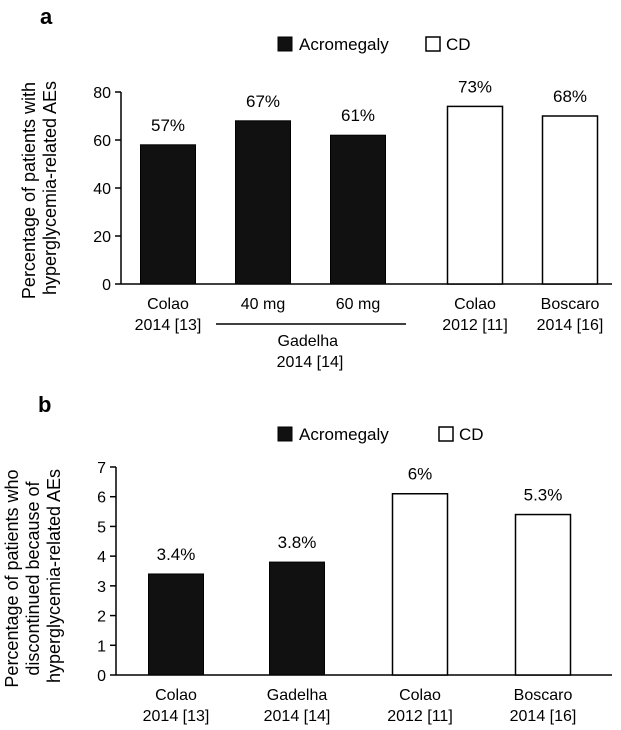 The height and width of the screenshot is (730, 621). I want to click on category-label-b-0-line-0: Colao, so click(176, 695).